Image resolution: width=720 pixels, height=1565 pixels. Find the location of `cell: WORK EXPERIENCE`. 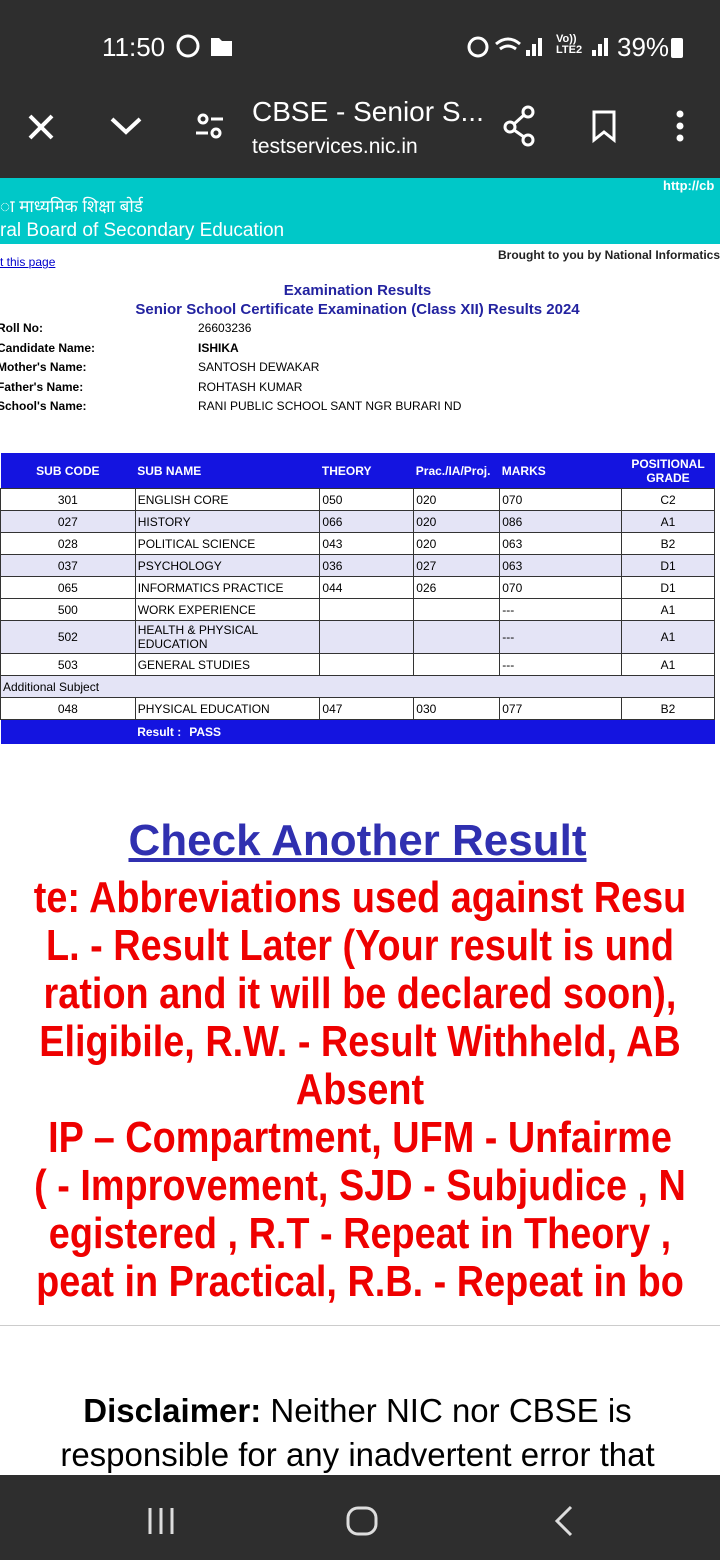

cell: WORK EXPERIENCE is located at coordinates (227, 609).